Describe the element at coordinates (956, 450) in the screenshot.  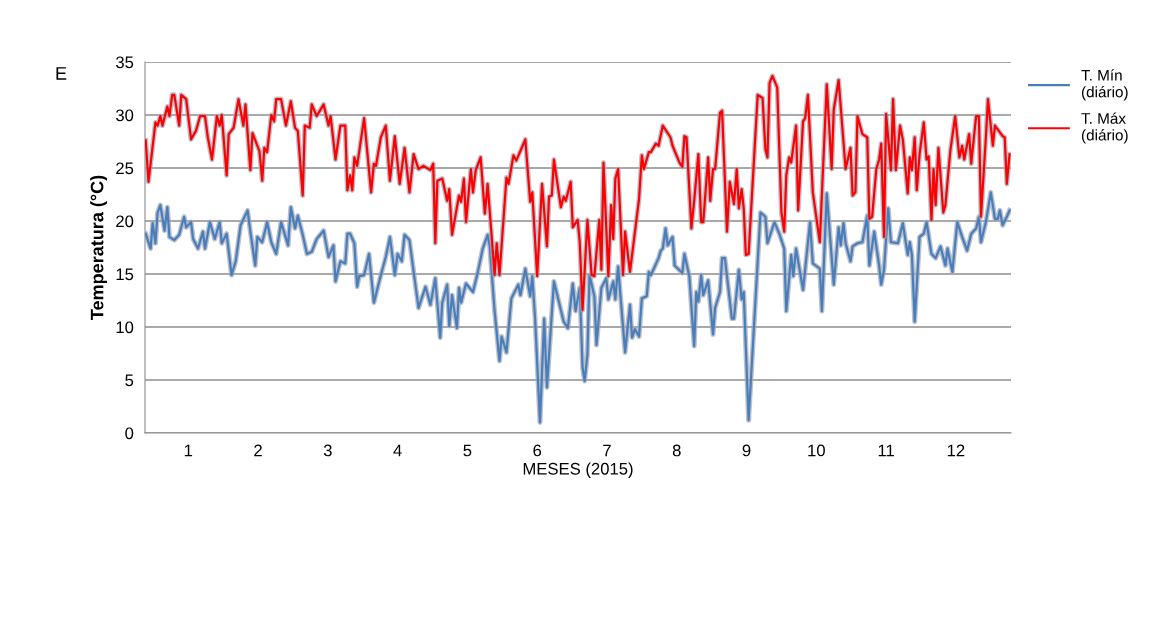
I see `x-tick-label: 12` at that location.